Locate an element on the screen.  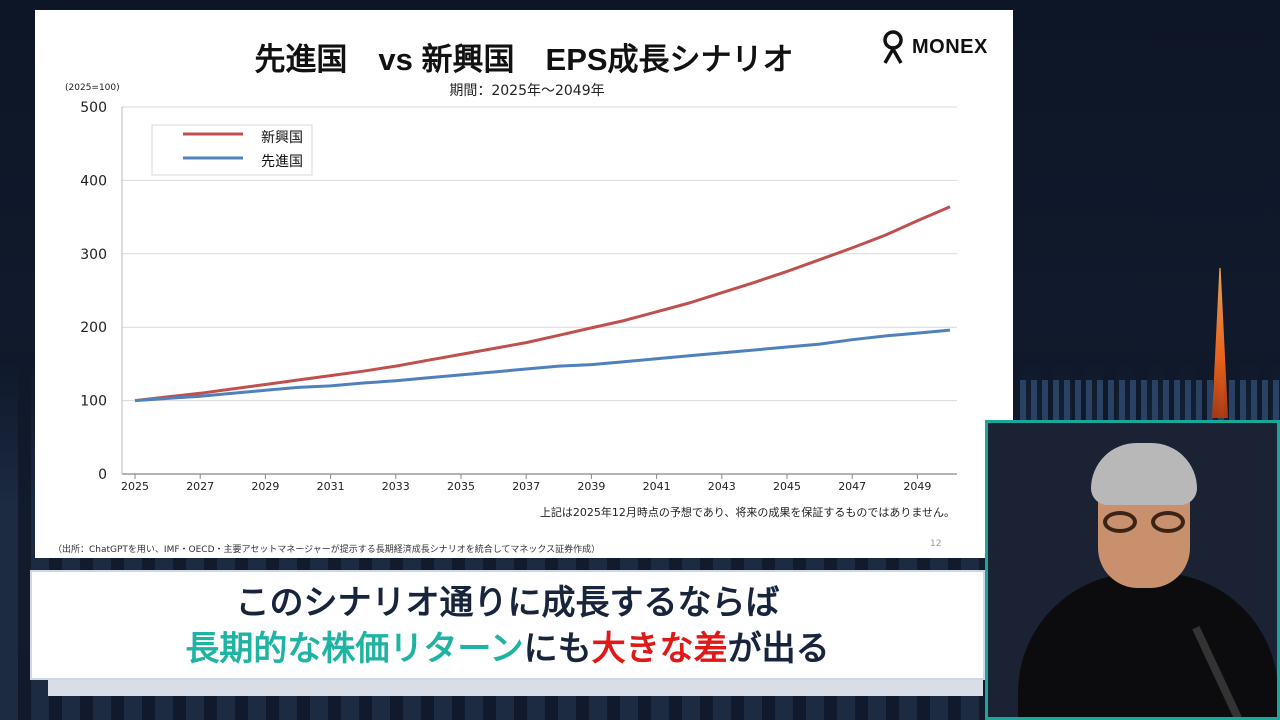
x-tick-label: 2035 is located at coordinates (461, 486).